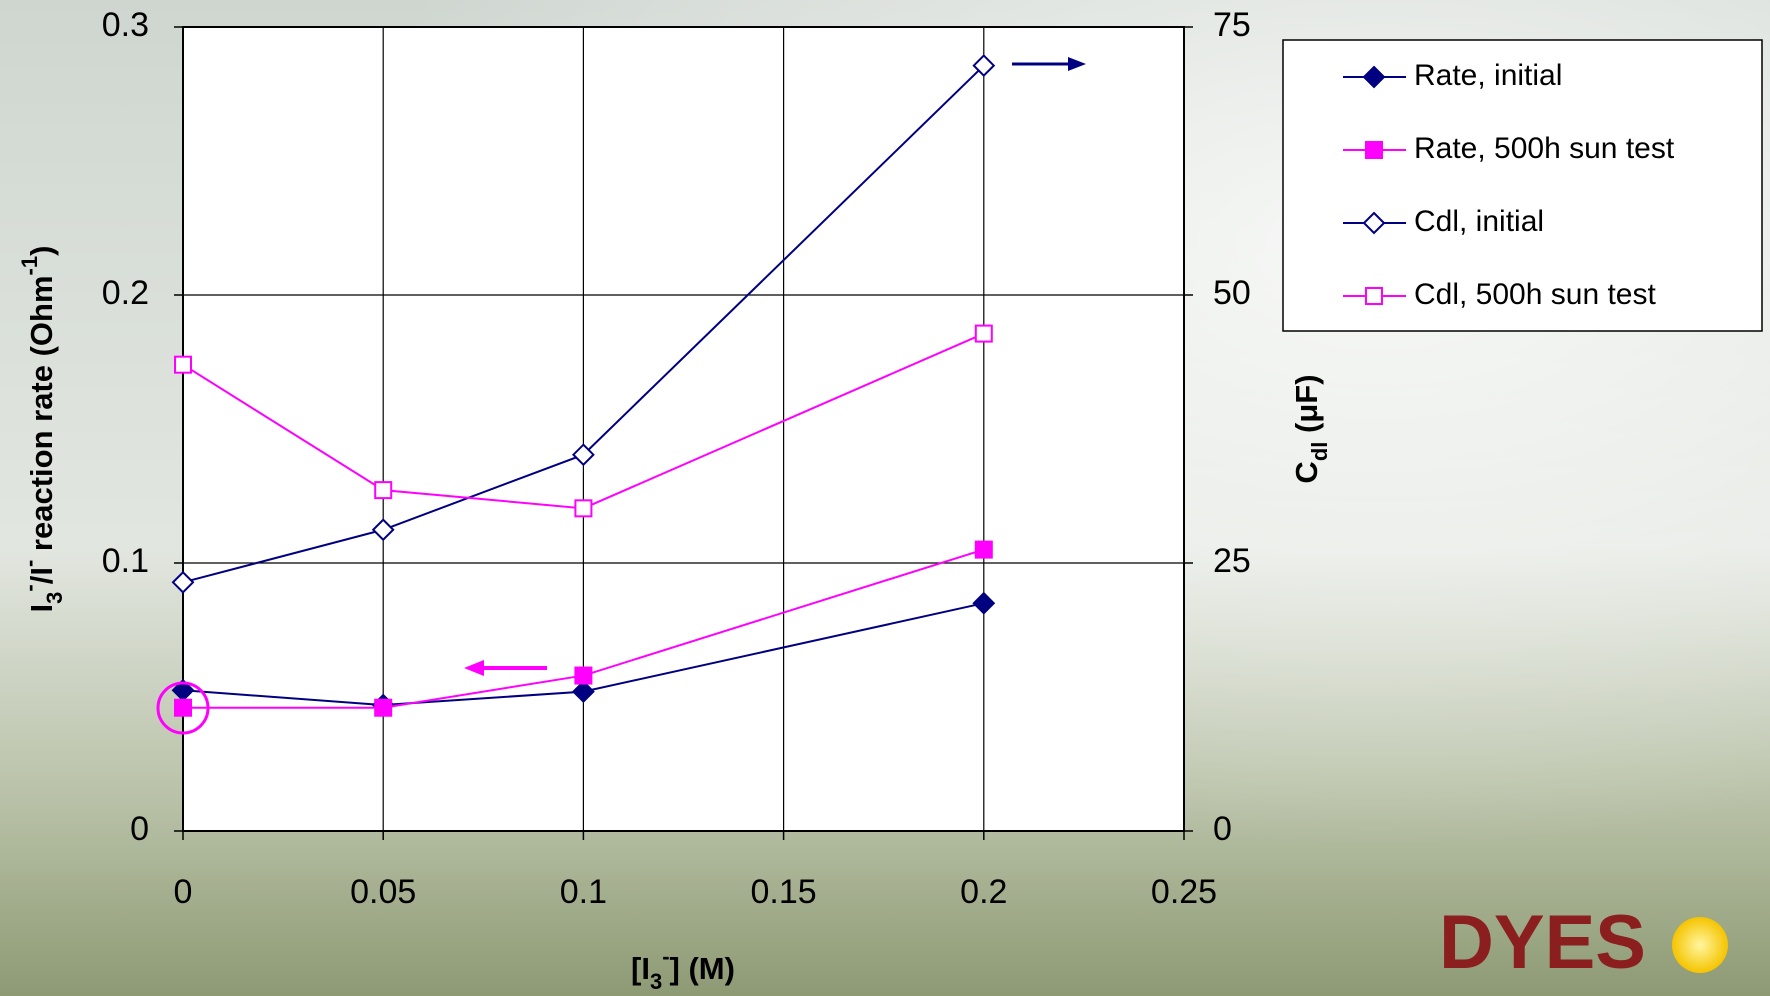 Image resolution: width=1770 pixels, height=996 pixels. I want to click on label-part: ] (M), so click(702, 968).